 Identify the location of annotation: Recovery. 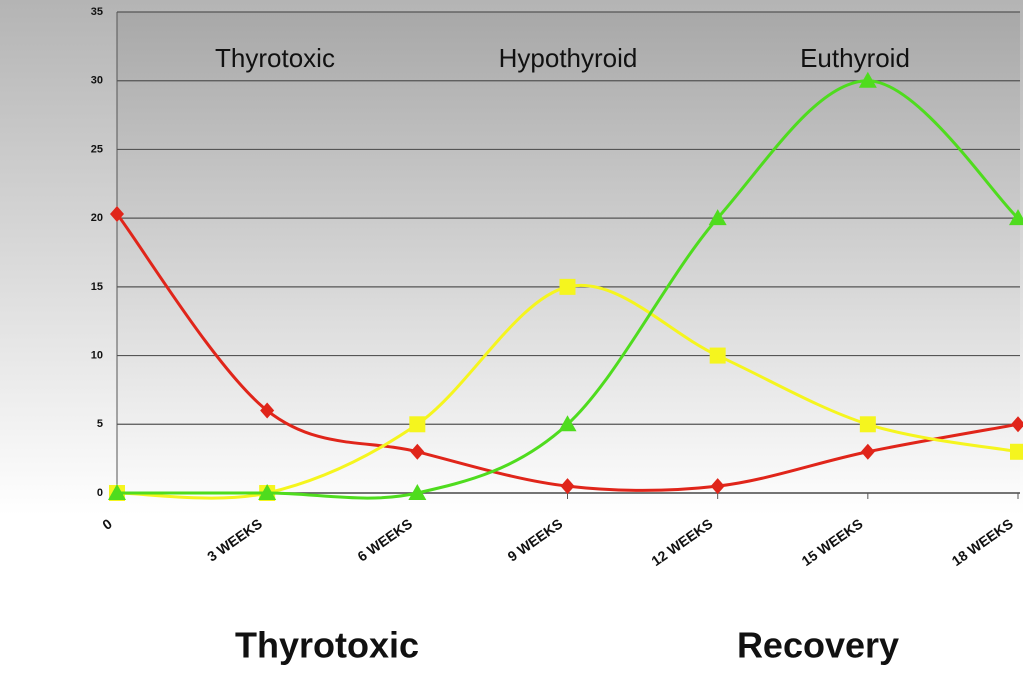
(818, 645).